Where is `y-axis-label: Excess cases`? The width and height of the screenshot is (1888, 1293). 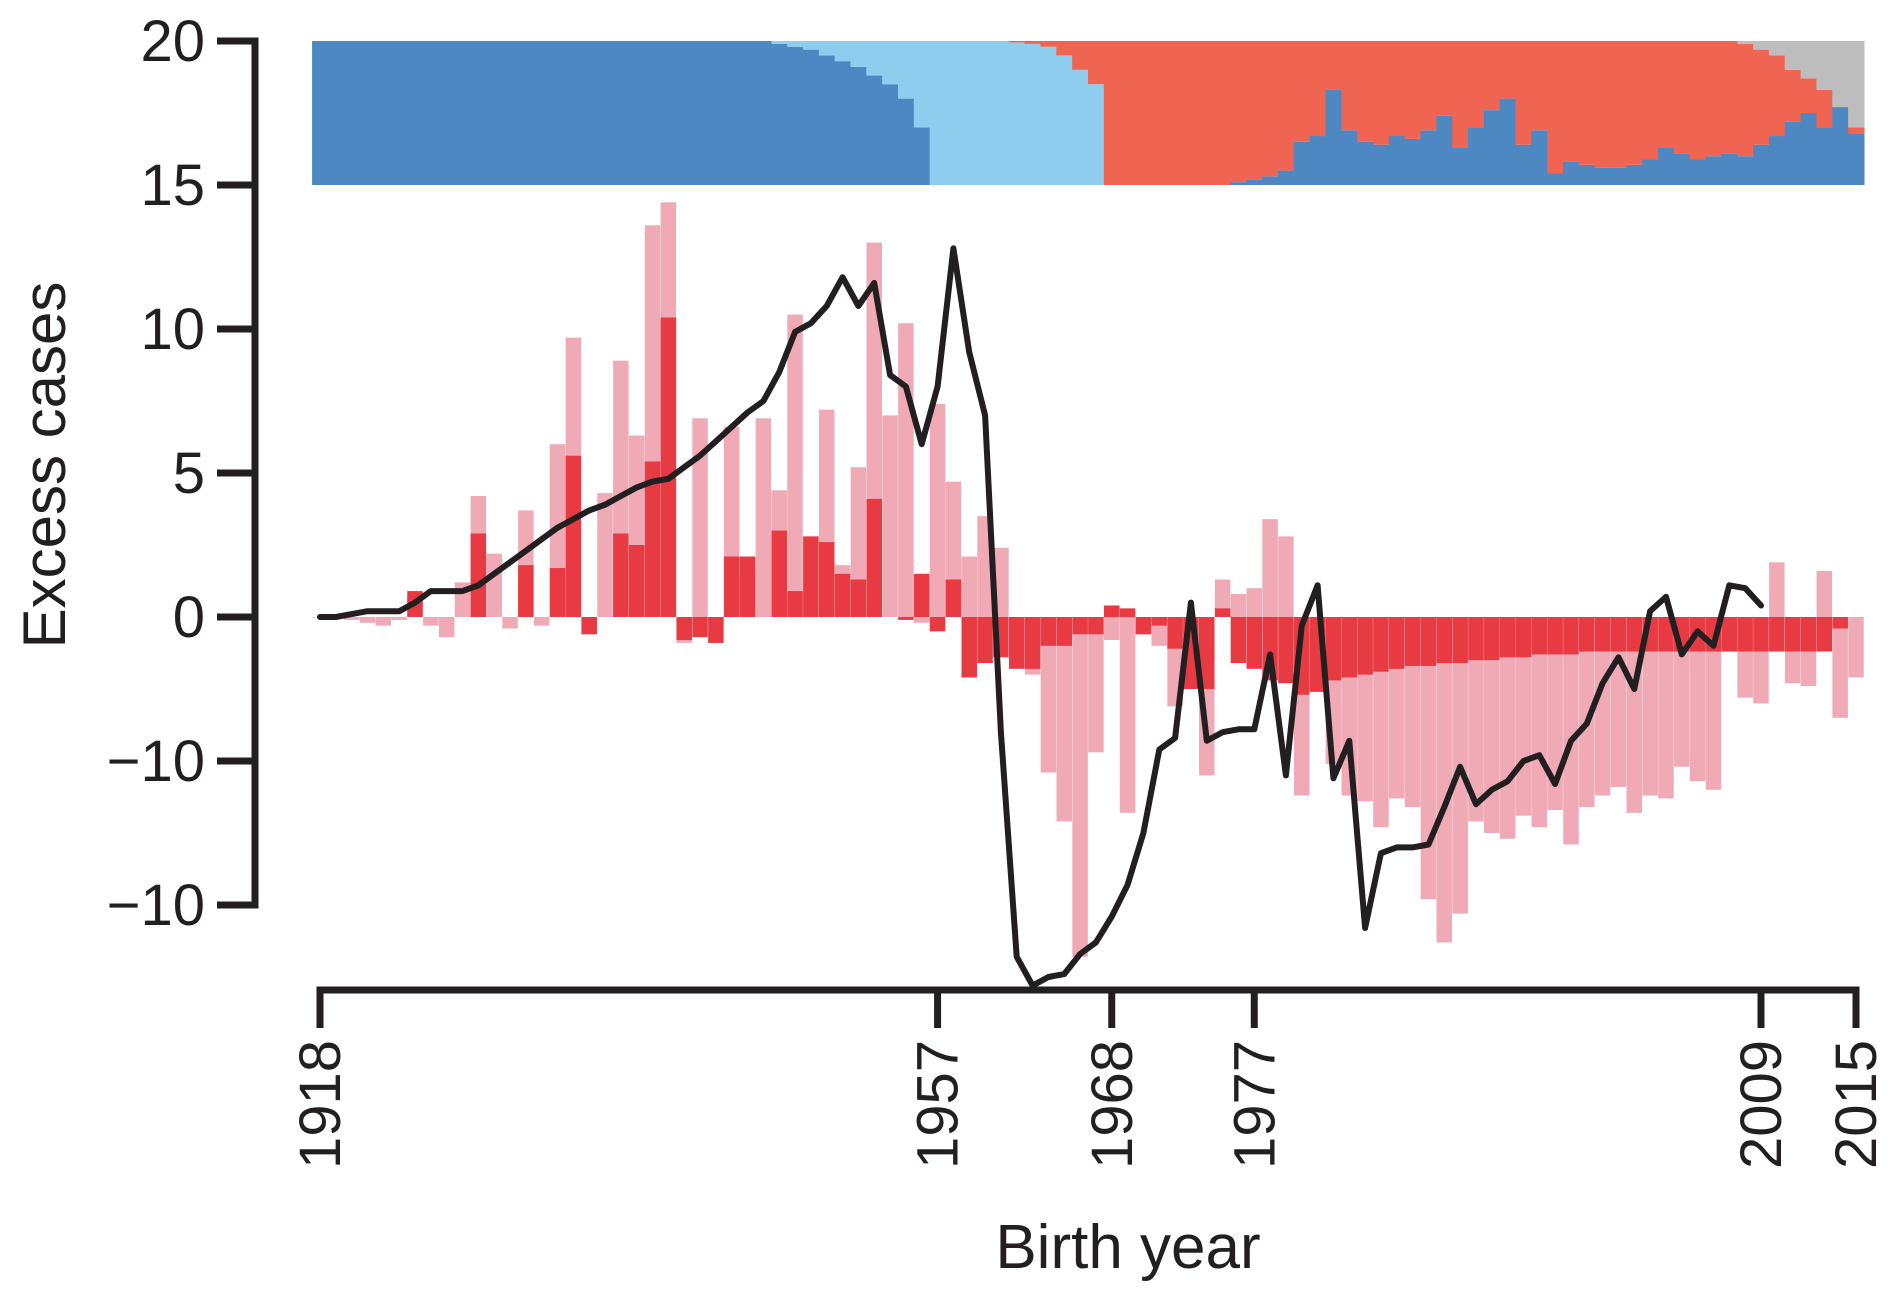 y-axis-label: Excess cases is located at coordinates (44, 465).